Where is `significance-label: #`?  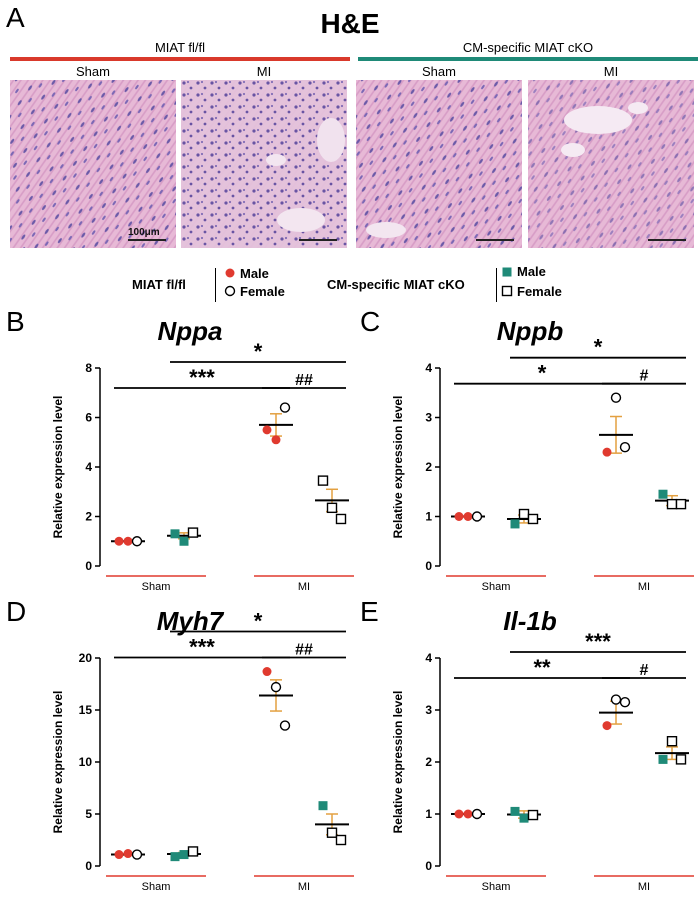
significance-label: # is located at coordinates (644, 670).